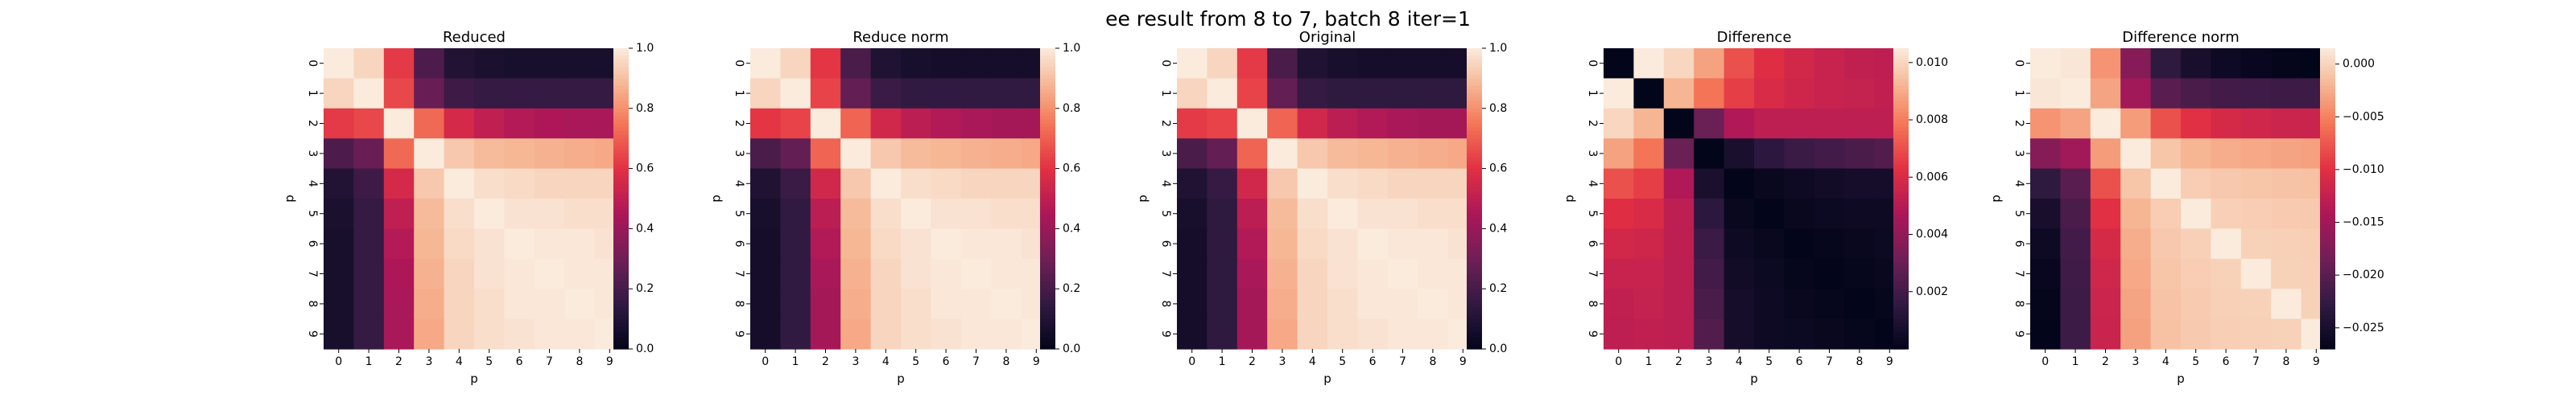  What do you see at coordinates (2363, 169) in the screenshot?
I see `colorbar-tick-label: −0.010` at bounding box center [2363, 169].